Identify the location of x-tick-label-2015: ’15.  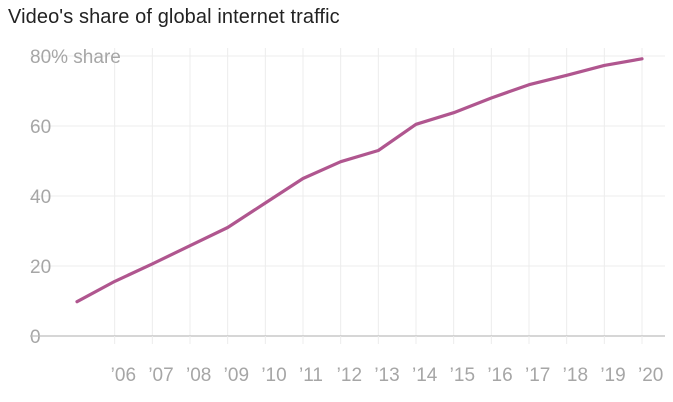
(462, 375).